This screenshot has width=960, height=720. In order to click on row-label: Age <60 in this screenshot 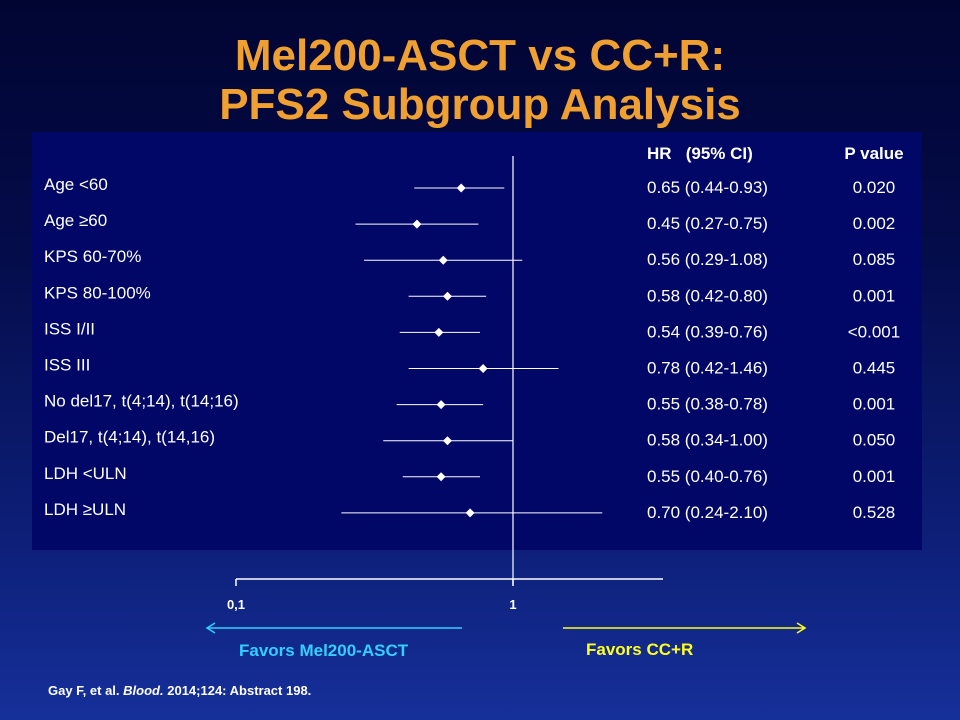, I will do `click(76, 184)`.